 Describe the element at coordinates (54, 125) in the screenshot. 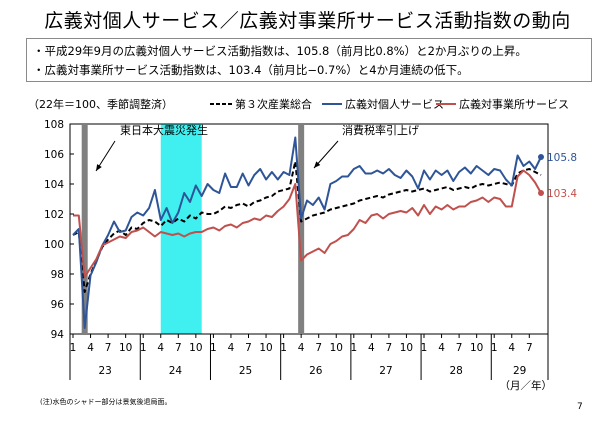

I see `y-tick-label: 108` at that location.